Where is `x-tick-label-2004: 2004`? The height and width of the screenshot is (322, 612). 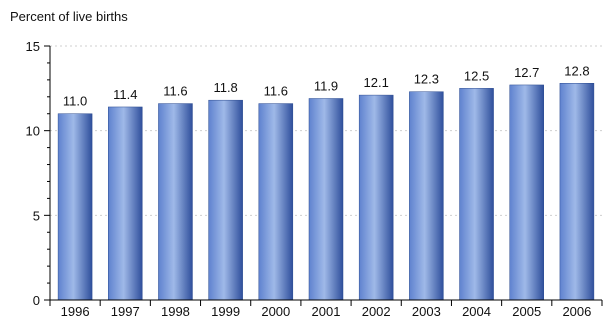
x-tick-label-2004: 2004 is located at coordinates (476, 311).